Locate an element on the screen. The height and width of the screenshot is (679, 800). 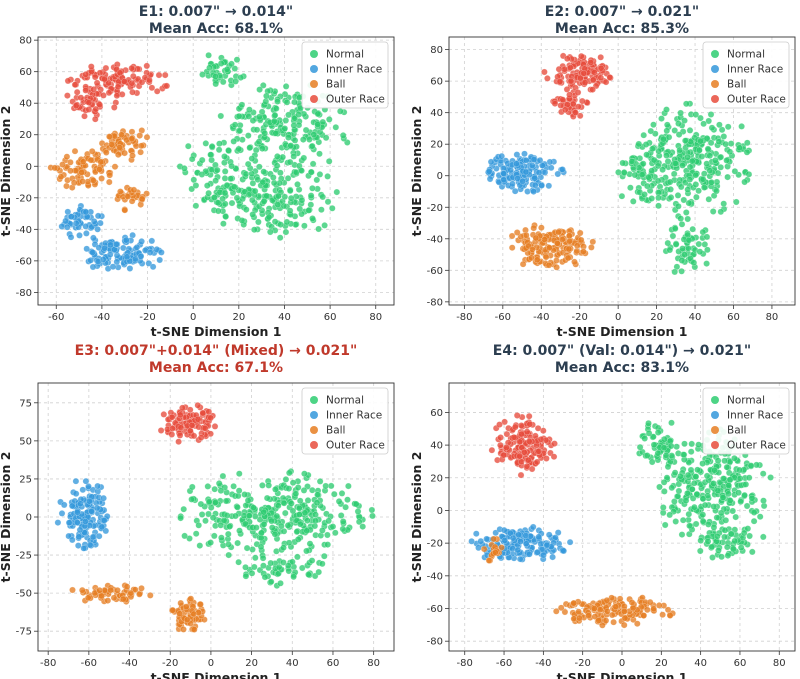
x-tick-label: -20 is located at coordinates (170, 663).